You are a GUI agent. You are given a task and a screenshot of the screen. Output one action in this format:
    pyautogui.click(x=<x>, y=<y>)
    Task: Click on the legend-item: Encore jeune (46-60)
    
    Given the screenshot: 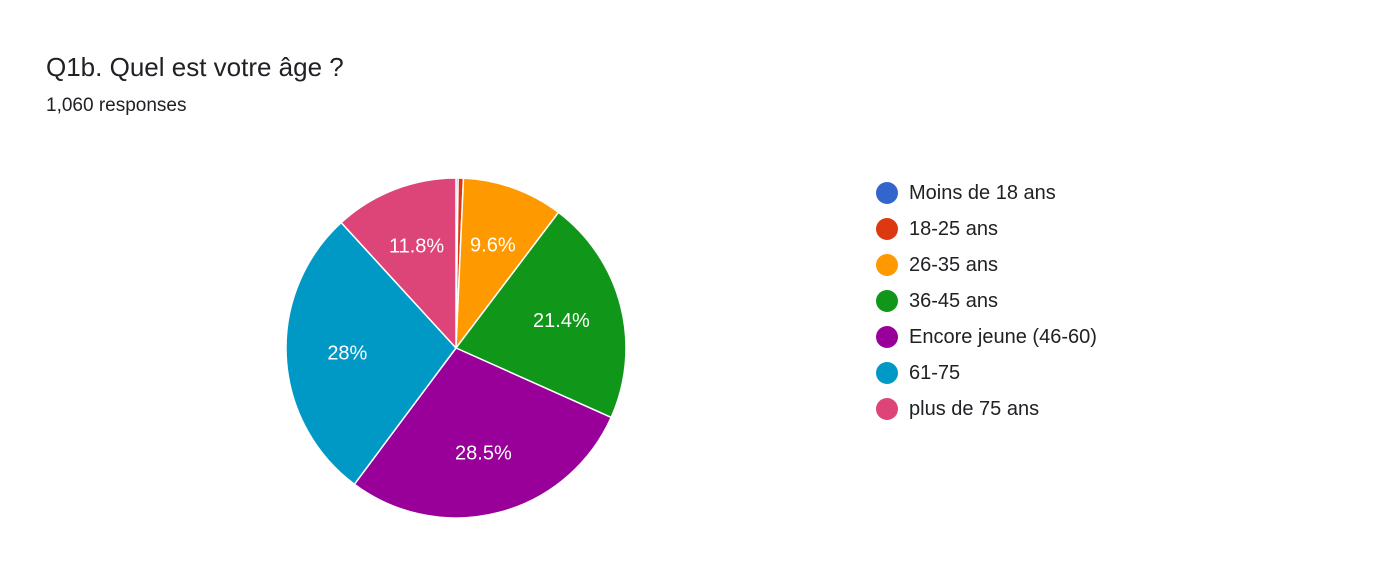 What is the action you would take?
    pyautogui.click(x=986, y=337)
    